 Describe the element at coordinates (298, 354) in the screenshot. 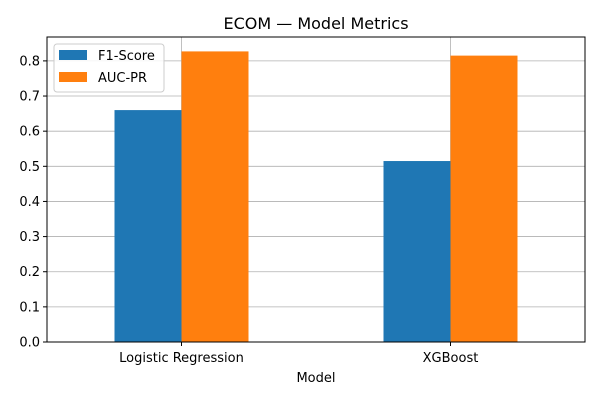

I see `x-axis: Logistic Regression XGBoost` at that location.